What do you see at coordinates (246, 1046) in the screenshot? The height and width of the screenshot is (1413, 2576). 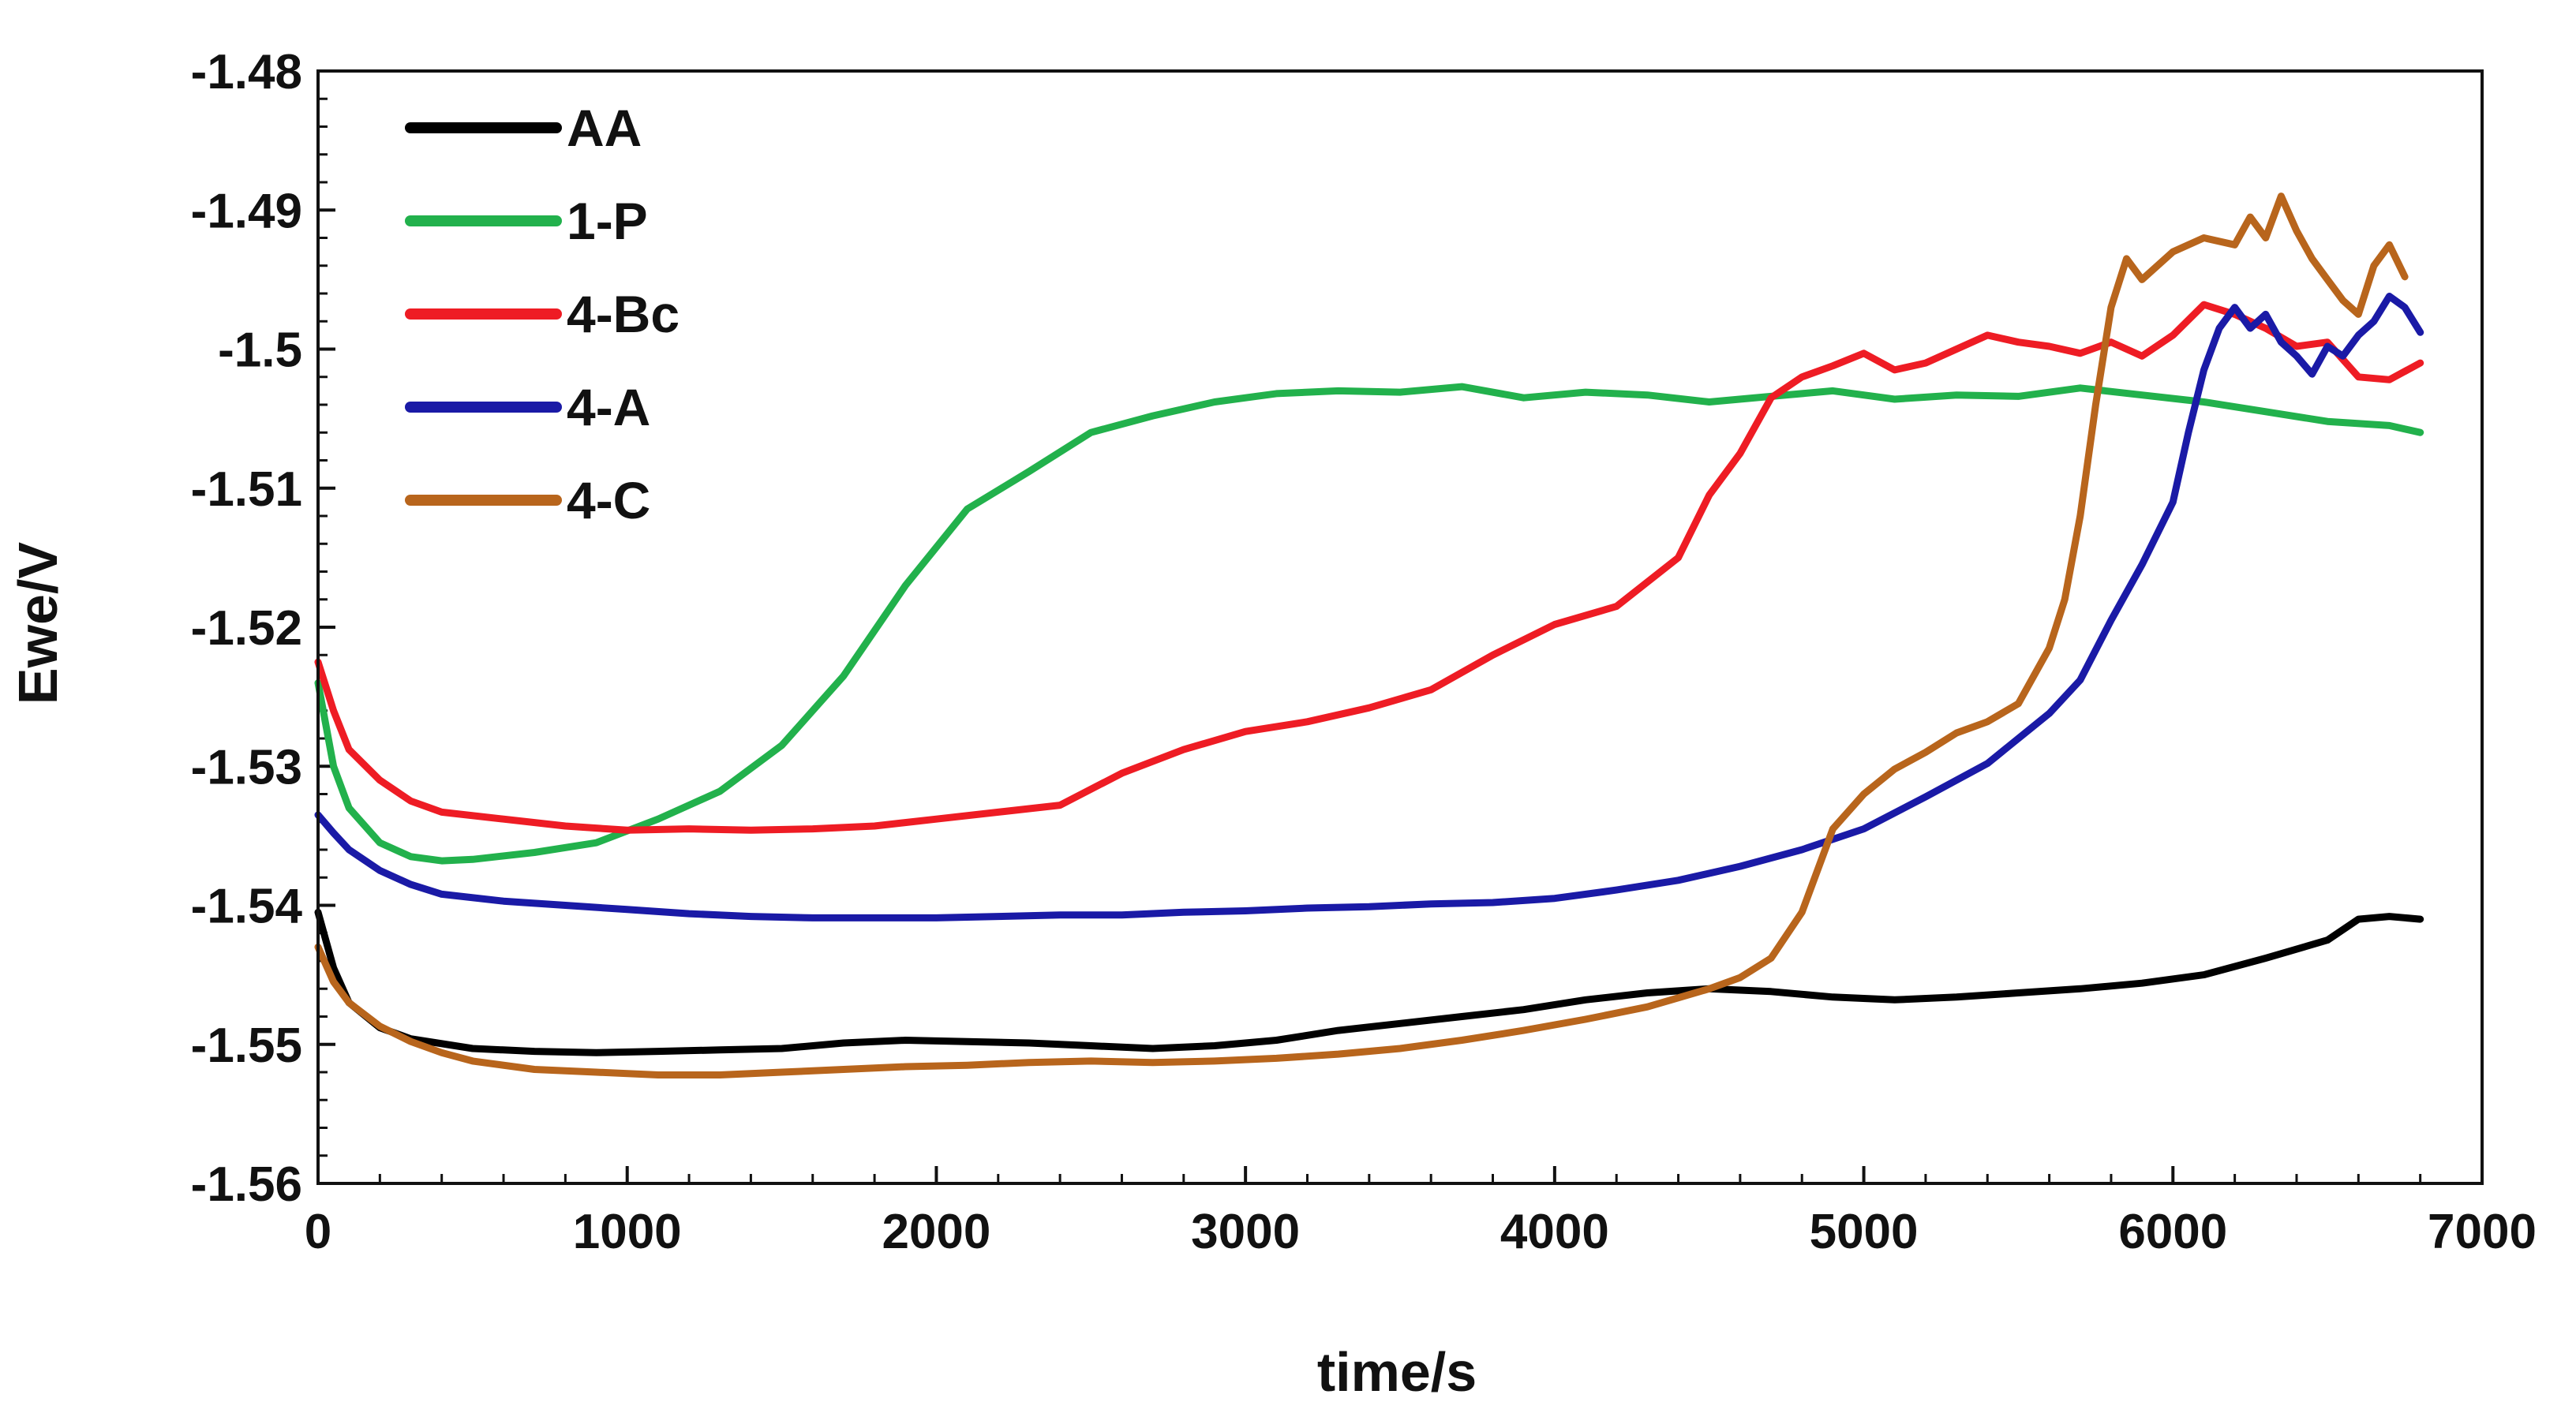 I see `y-tick-label: -1.55` at bounding box center [246, 1046].